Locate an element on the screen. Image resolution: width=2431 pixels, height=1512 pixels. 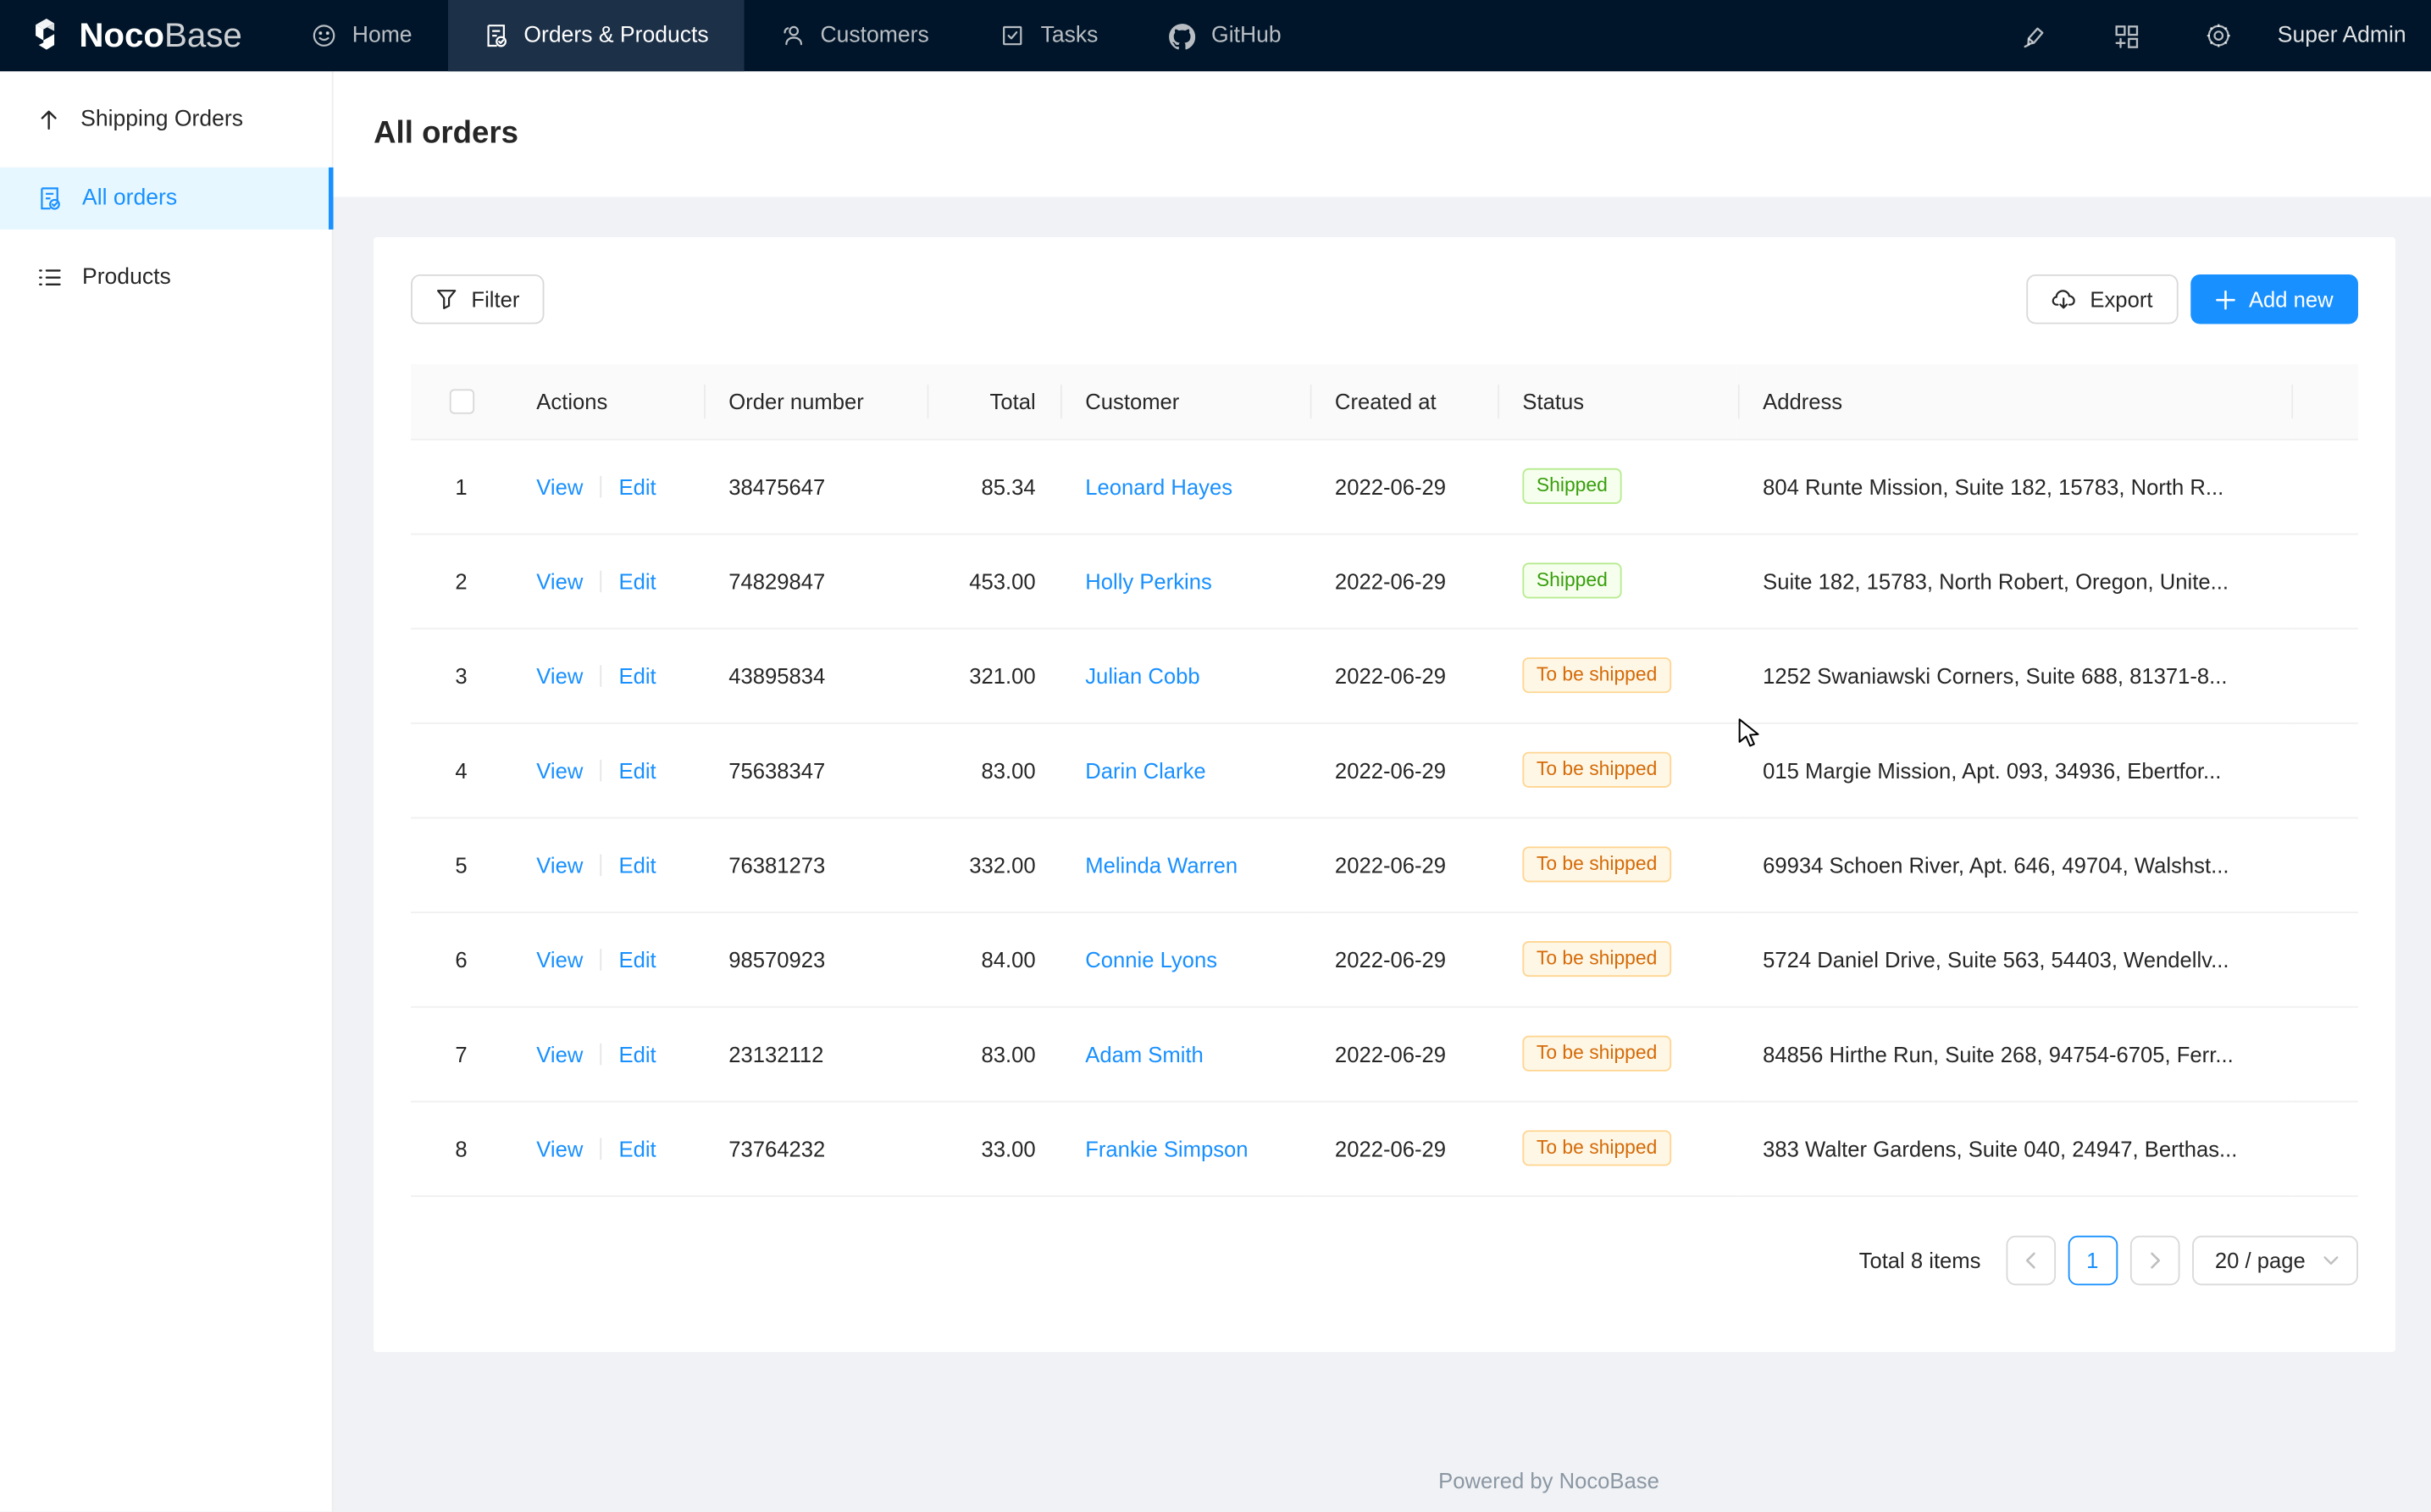
nav-customers: Customers is located at coordinates (855, 35).